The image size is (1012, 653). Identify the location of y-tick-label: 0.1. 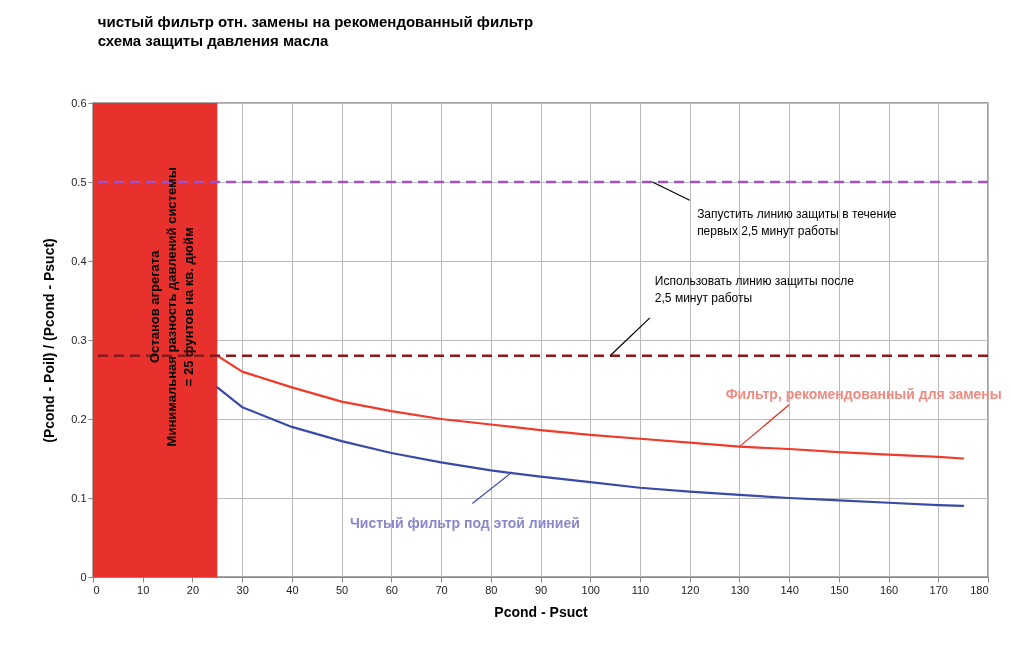
(79, 497).